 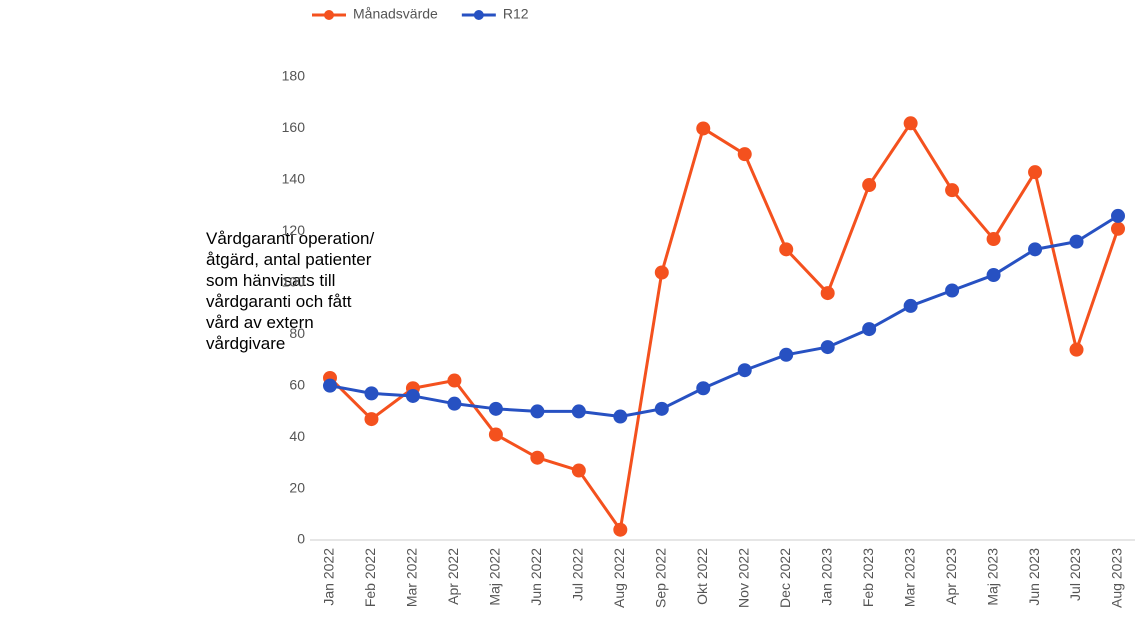 I want to click on x-tick-label: Okt 2022, so click(x=702, y=576).